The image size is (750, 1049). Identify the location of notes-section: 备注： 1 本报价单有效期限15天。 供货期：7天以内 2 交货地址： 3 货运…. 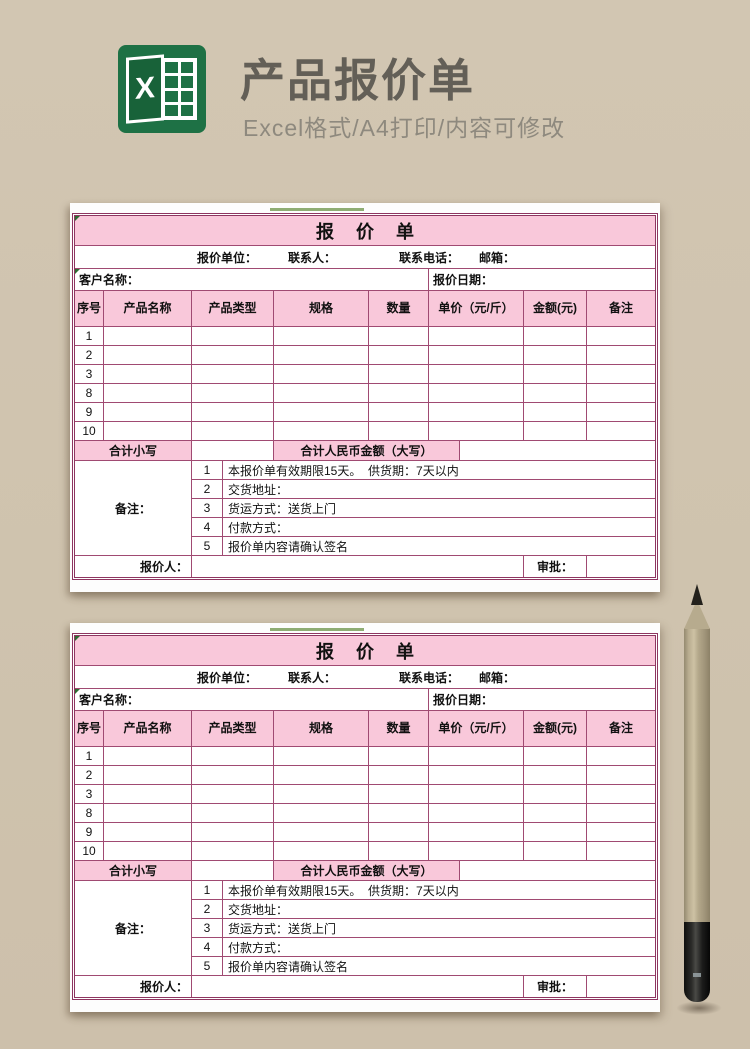
(365, 927).